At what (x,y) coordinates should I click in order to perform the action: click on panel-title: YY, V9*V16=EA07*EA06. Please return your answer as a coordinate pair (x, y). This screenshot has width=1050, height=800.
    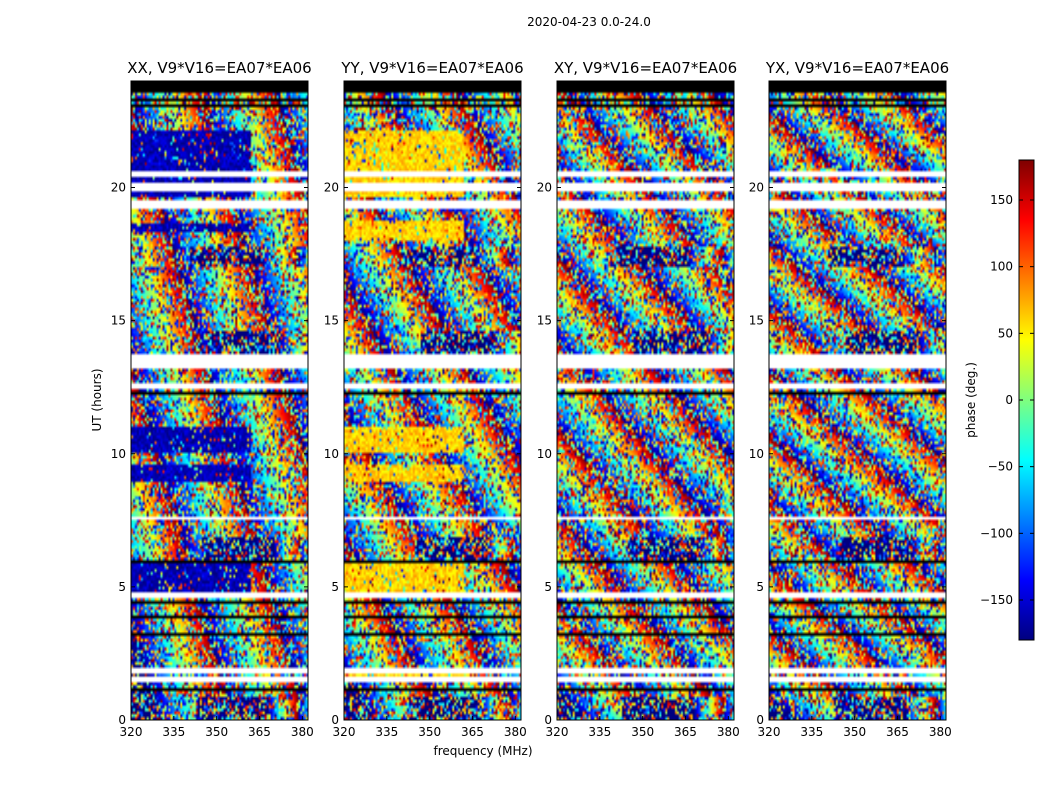
    Looking at the image, I should click on (431, 68).